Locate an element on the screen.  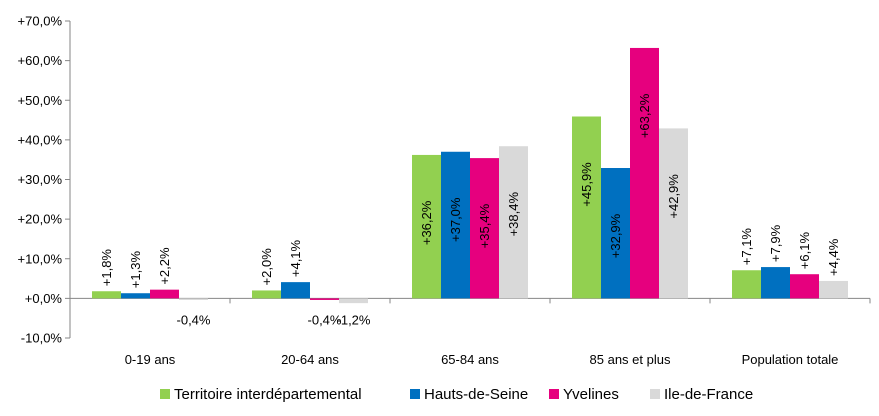
data-label: +38,4% is located at coordinates (513, 214).